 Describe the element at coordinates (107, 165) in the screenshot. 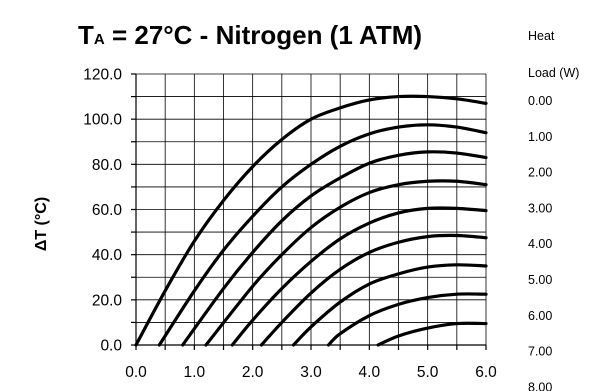

I see `y-tick-label: 80.0` at that location.